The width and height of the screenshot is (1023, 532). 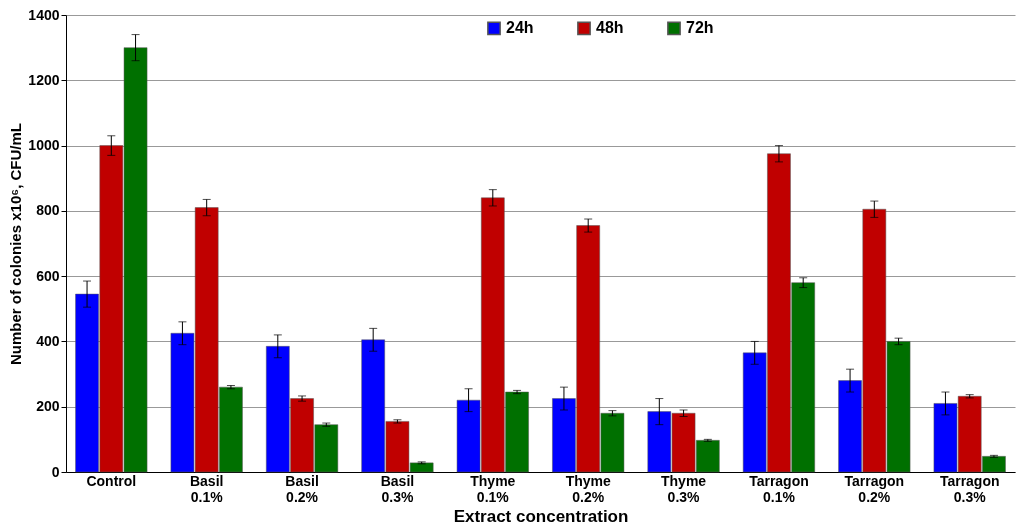 I want to click on y-tick-label: 0, so click(x=55, y=471).